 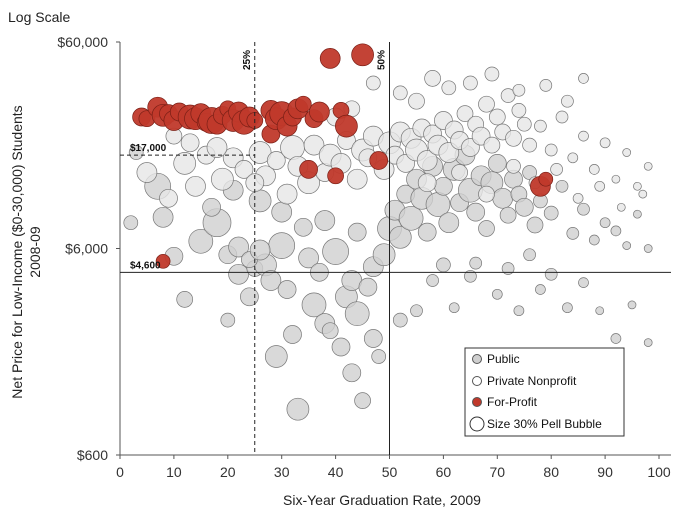 What do you see at coordinates (282, 472) in the screenshot?
I see `x-tick-label-30: 30` at bounding box center [282, 472].